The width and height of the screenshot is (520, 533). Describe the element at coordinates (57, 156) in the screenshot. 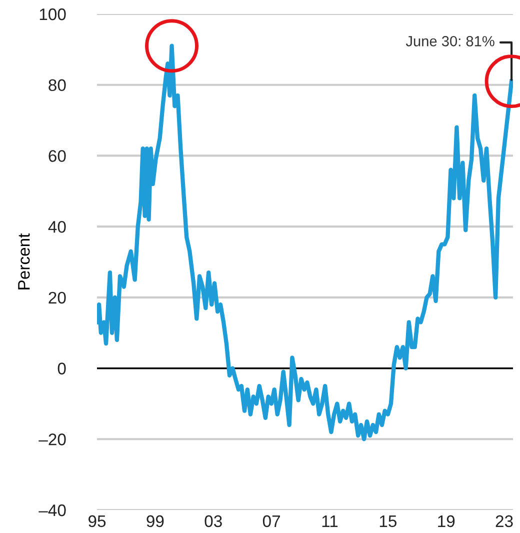

I see `y-tick-label: 60` at that location.